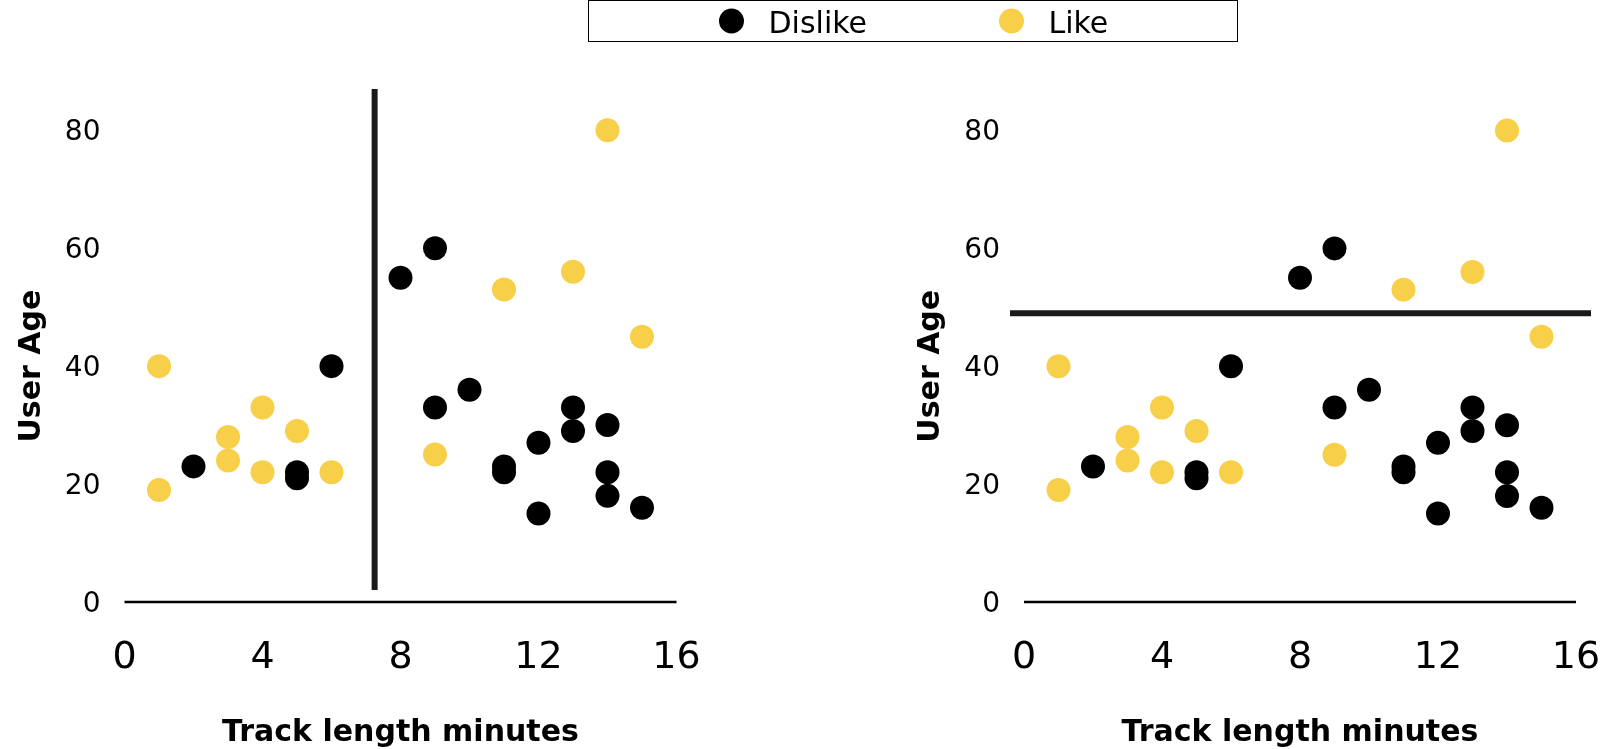 This screenshot has width=1600, height=749. What do you see at coordinates (817, 22) in the screenshot?
I see `legend-label: Dislike` at bounding box center [817, 22].